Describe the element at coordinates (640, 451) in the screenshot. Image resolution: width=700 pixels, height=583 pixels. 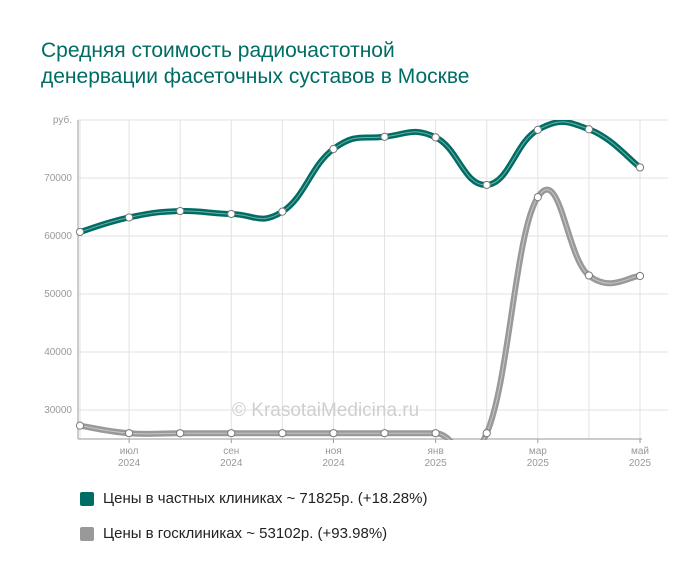
I see `x-tick-month: май` at that location.